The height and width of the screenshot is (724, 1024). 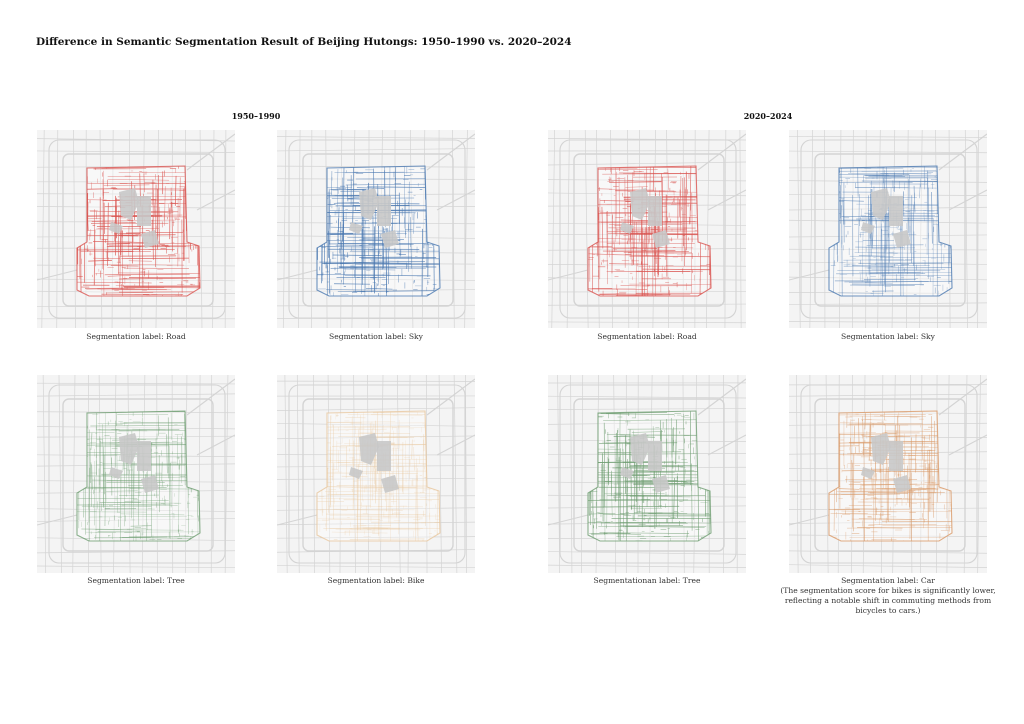 I want to click on caption-tree-1950: Segmentation label: Tree, so click(x=136, y=580).